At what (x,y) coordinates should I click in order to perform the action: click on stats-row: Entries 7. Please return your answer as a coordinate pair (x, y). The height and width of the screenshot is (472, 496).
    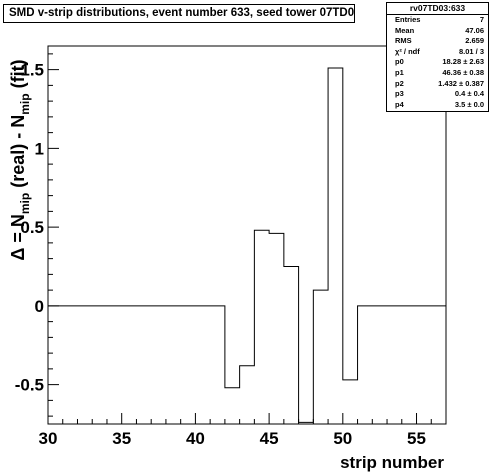
    Looking at the image, I should click on (437, 20).